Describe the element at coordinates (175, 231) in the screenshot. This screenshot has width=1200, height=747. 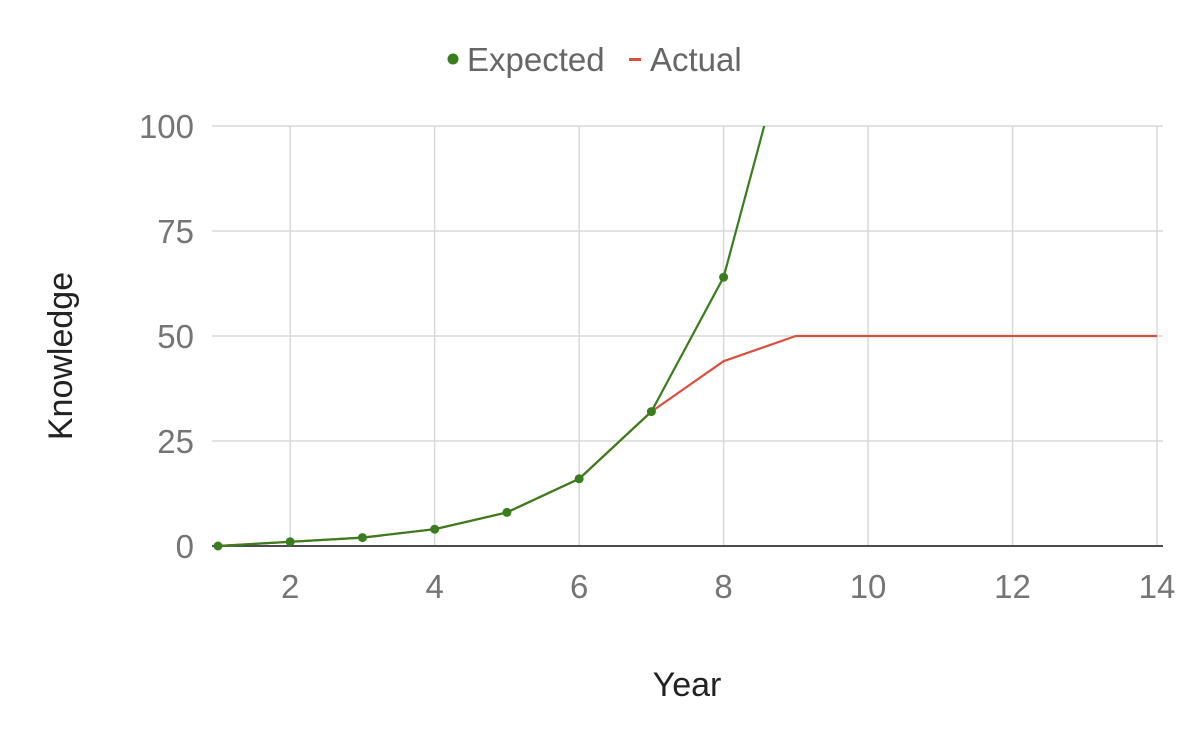
I see `y-tick-label: 75` at that location.